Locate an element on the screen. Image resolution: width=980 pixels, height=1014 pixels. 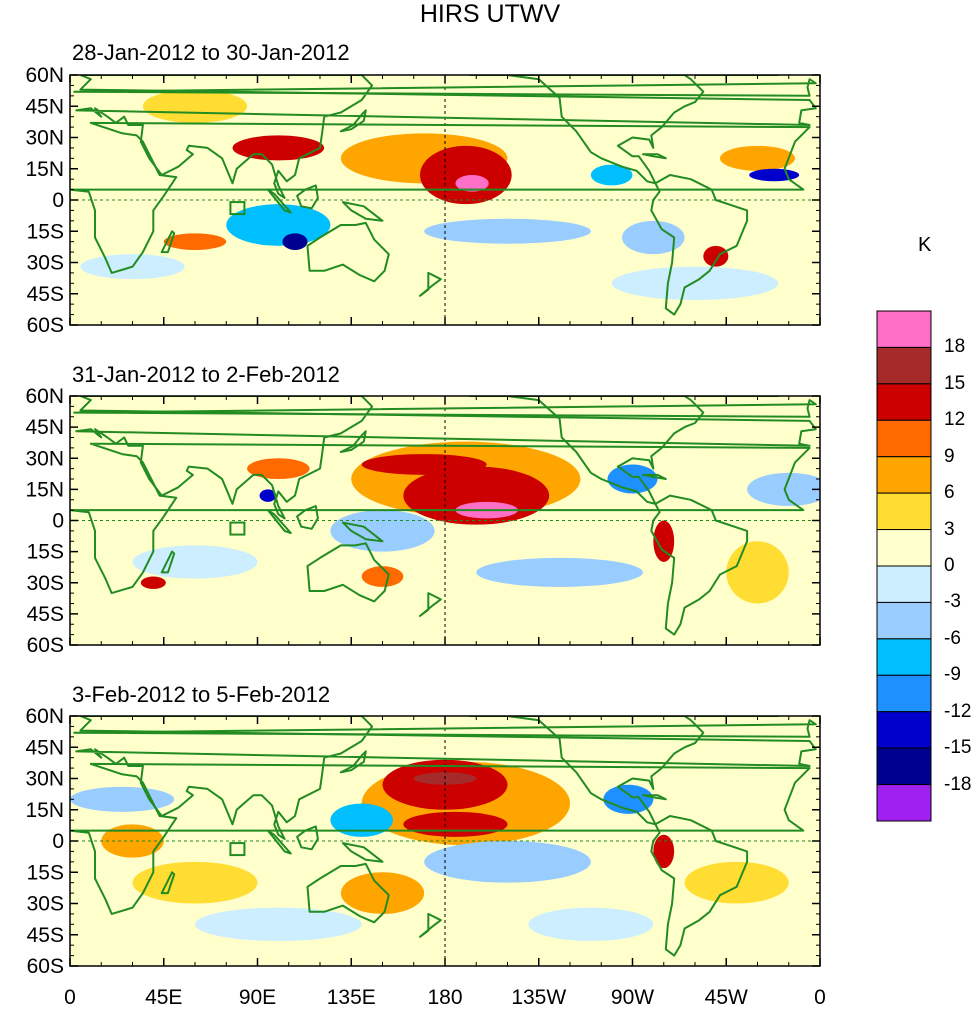
colorbar-tick-label: -12 is located at coordinates (958, 711).